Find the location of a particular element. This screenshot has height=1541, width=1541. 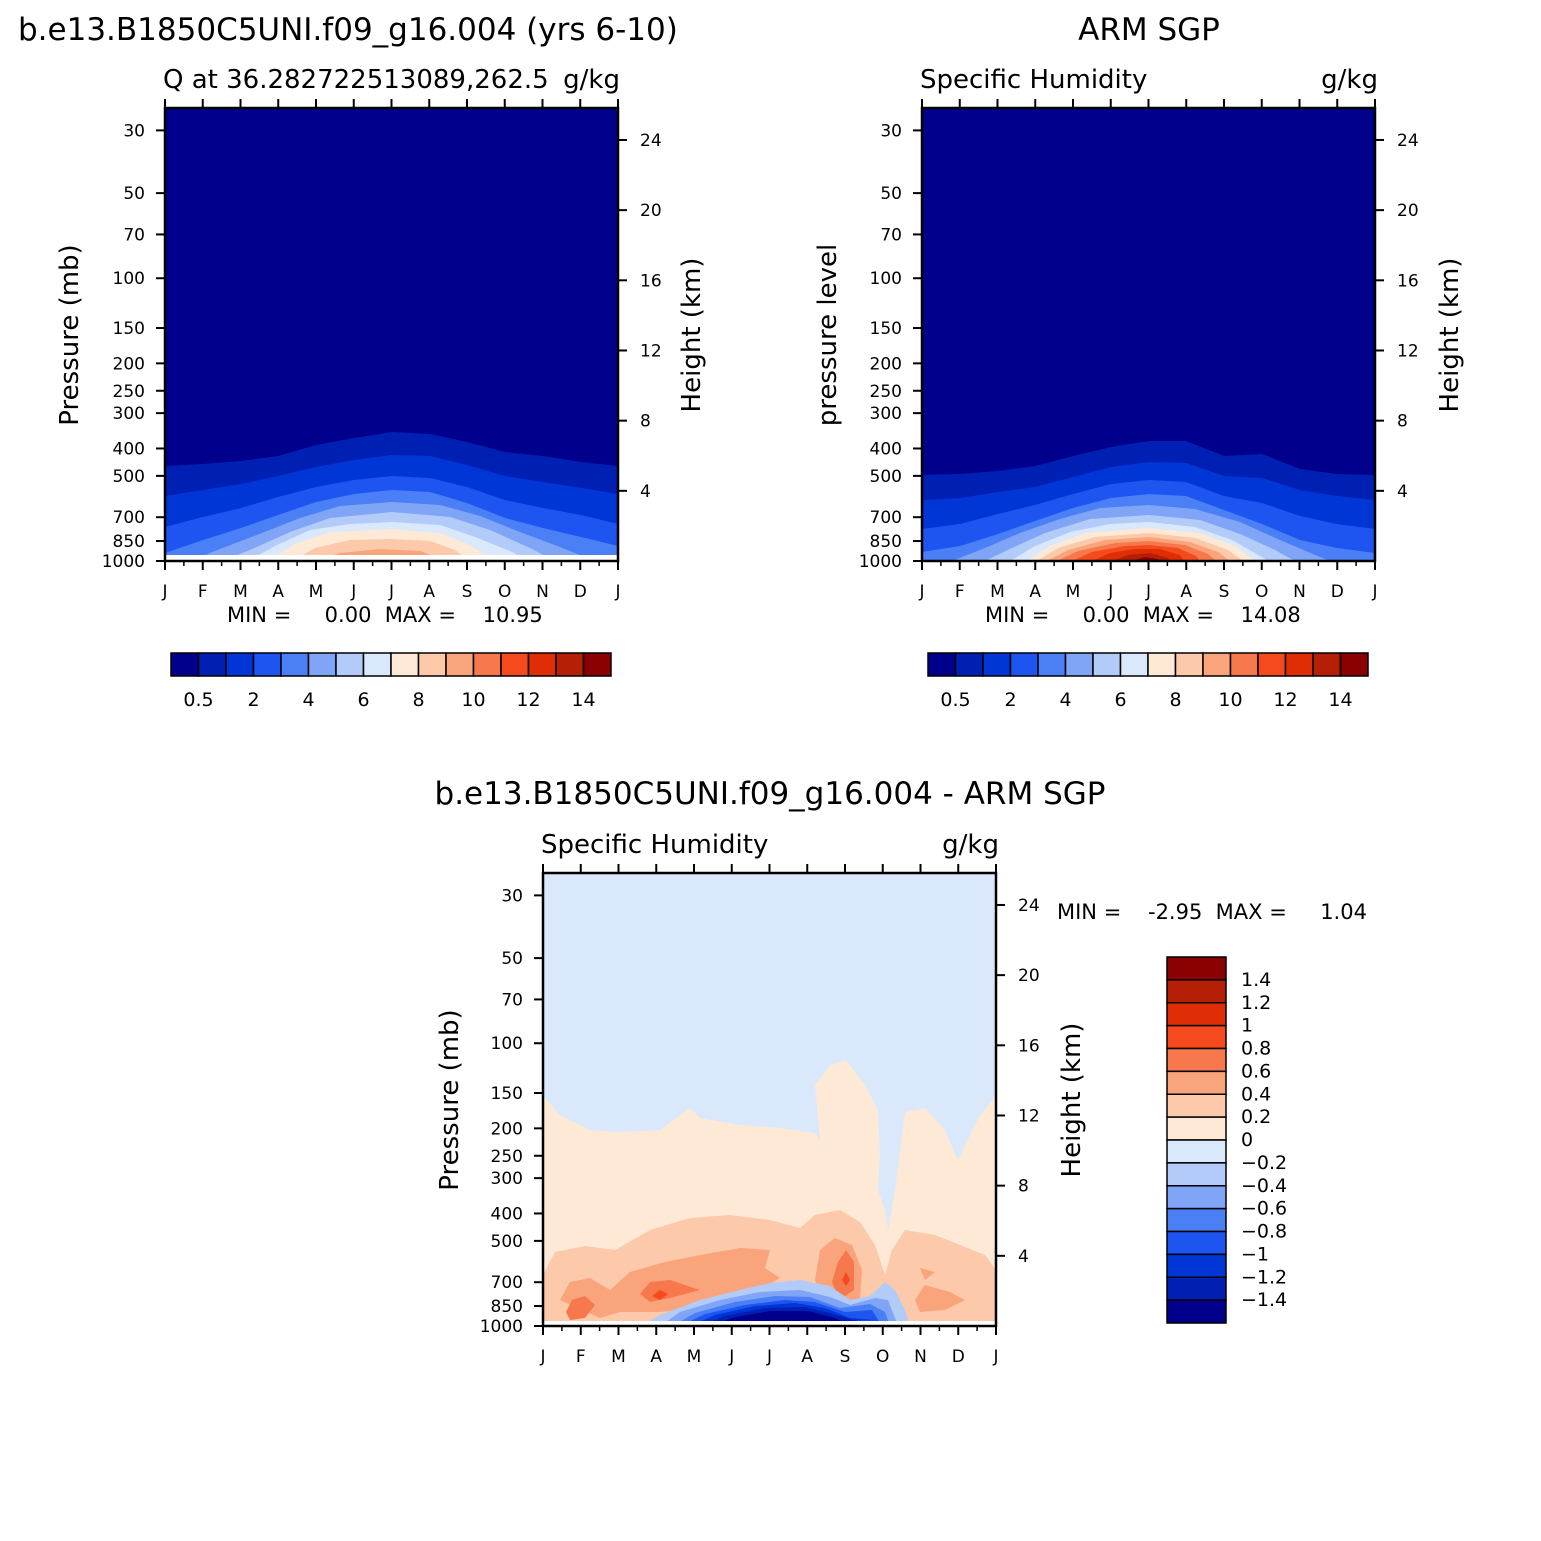

colorbar-label: 0 is located at coordinates (1247, 1140).